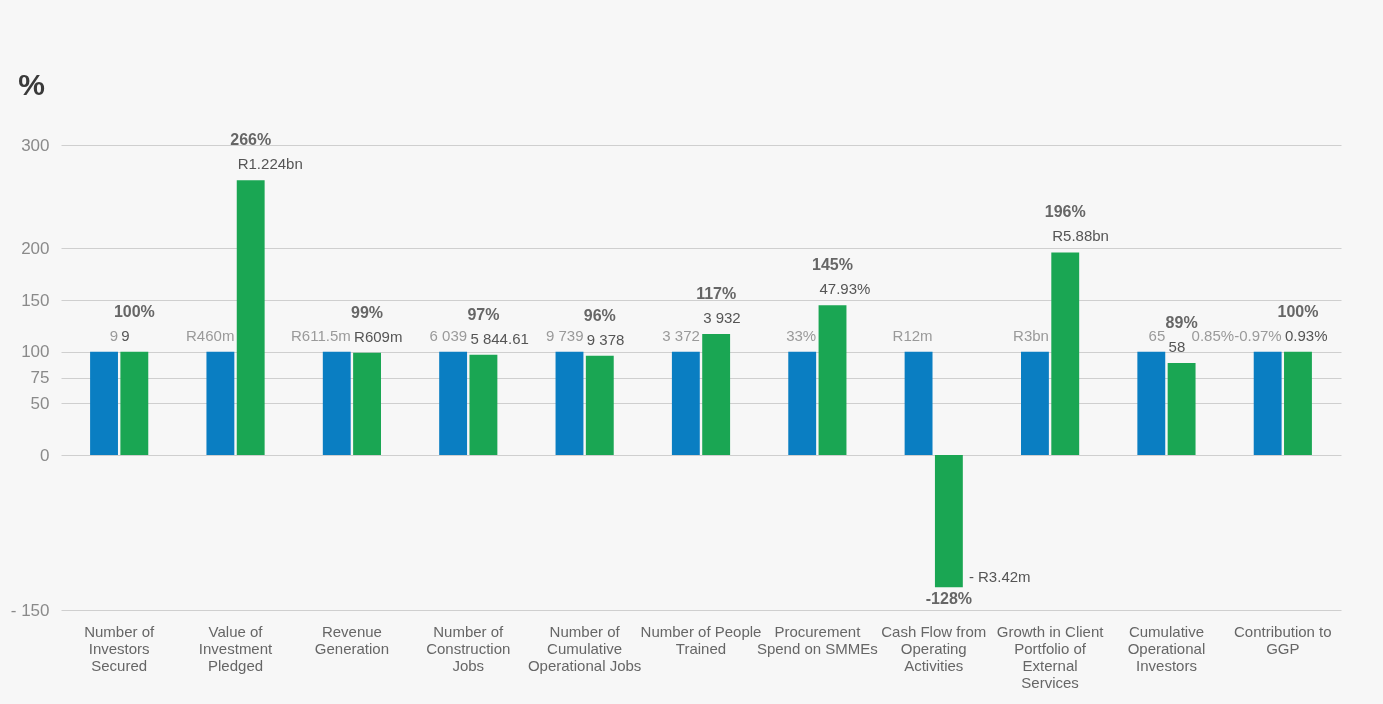  What do you see at coordinates (912, 335) in the screenshot?
I see `annotation: R12m` at bounding box center [912, 335].